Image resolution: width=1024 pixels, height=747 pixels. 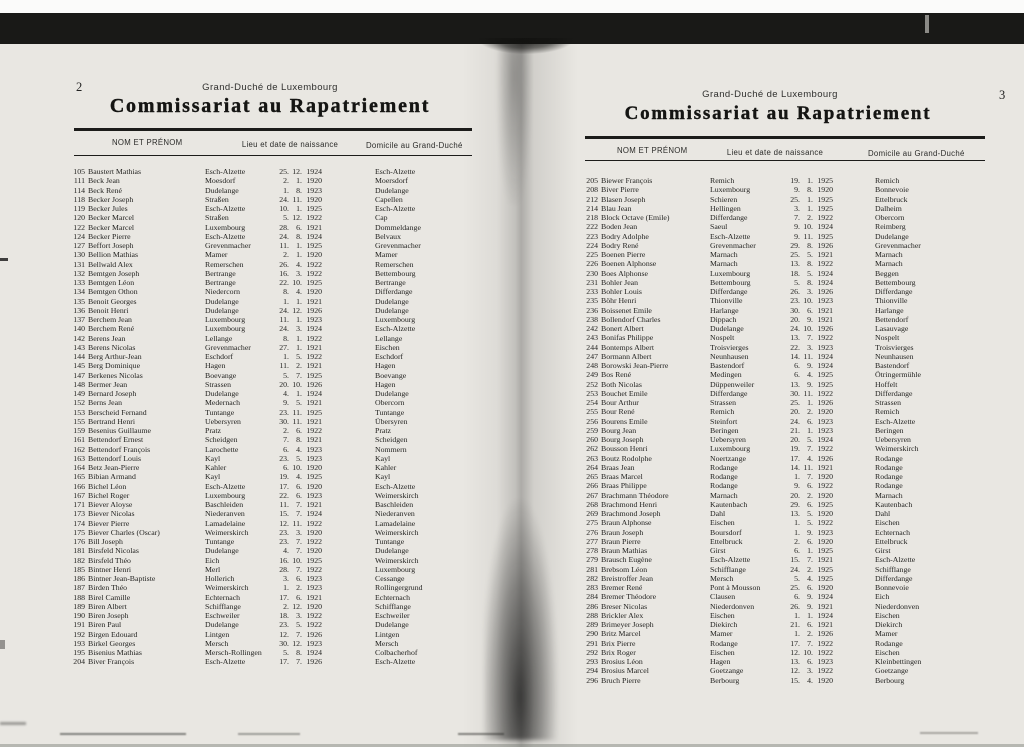 I want to click on birth-day: 9., so click(x=286, y=403).